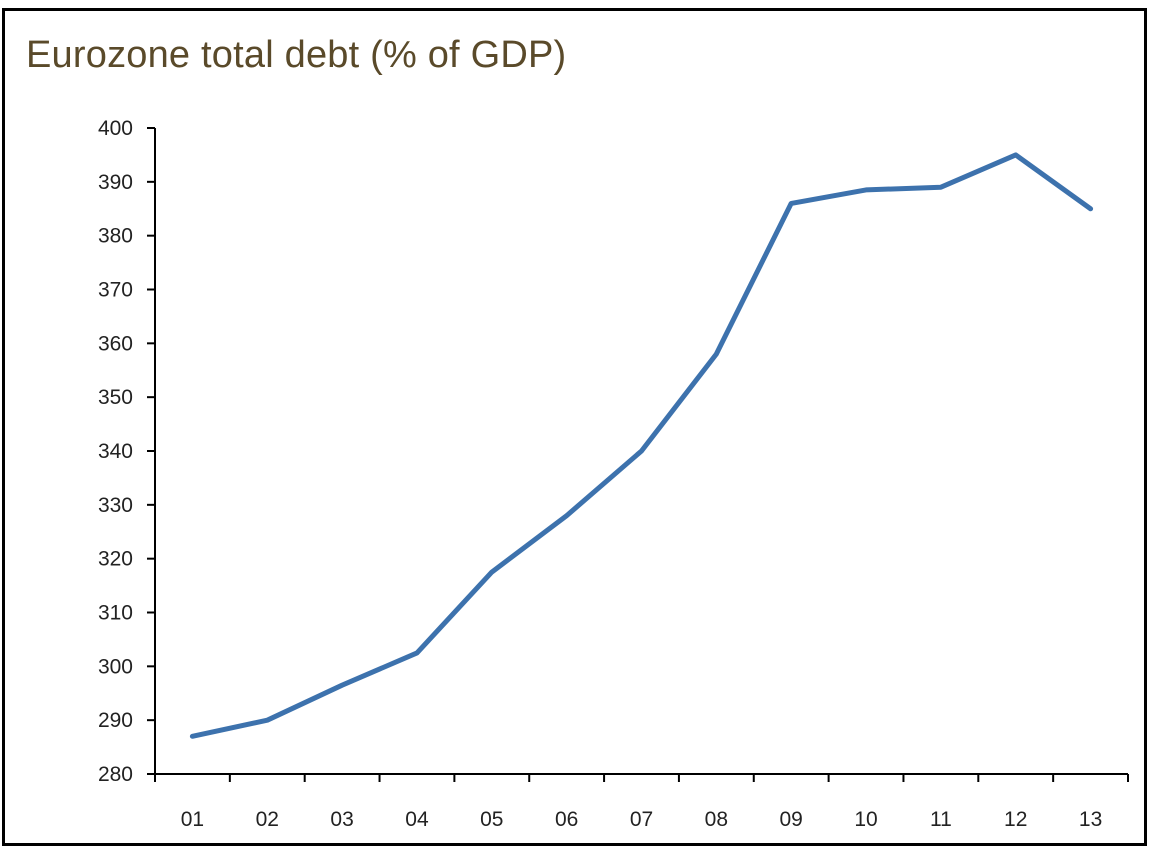 This screenshot has width=1151, height=848. What do you see at coordinates (716, 819) in the screenshot?
I see `x-tick-label: 08` at bounding box center [716, 819].